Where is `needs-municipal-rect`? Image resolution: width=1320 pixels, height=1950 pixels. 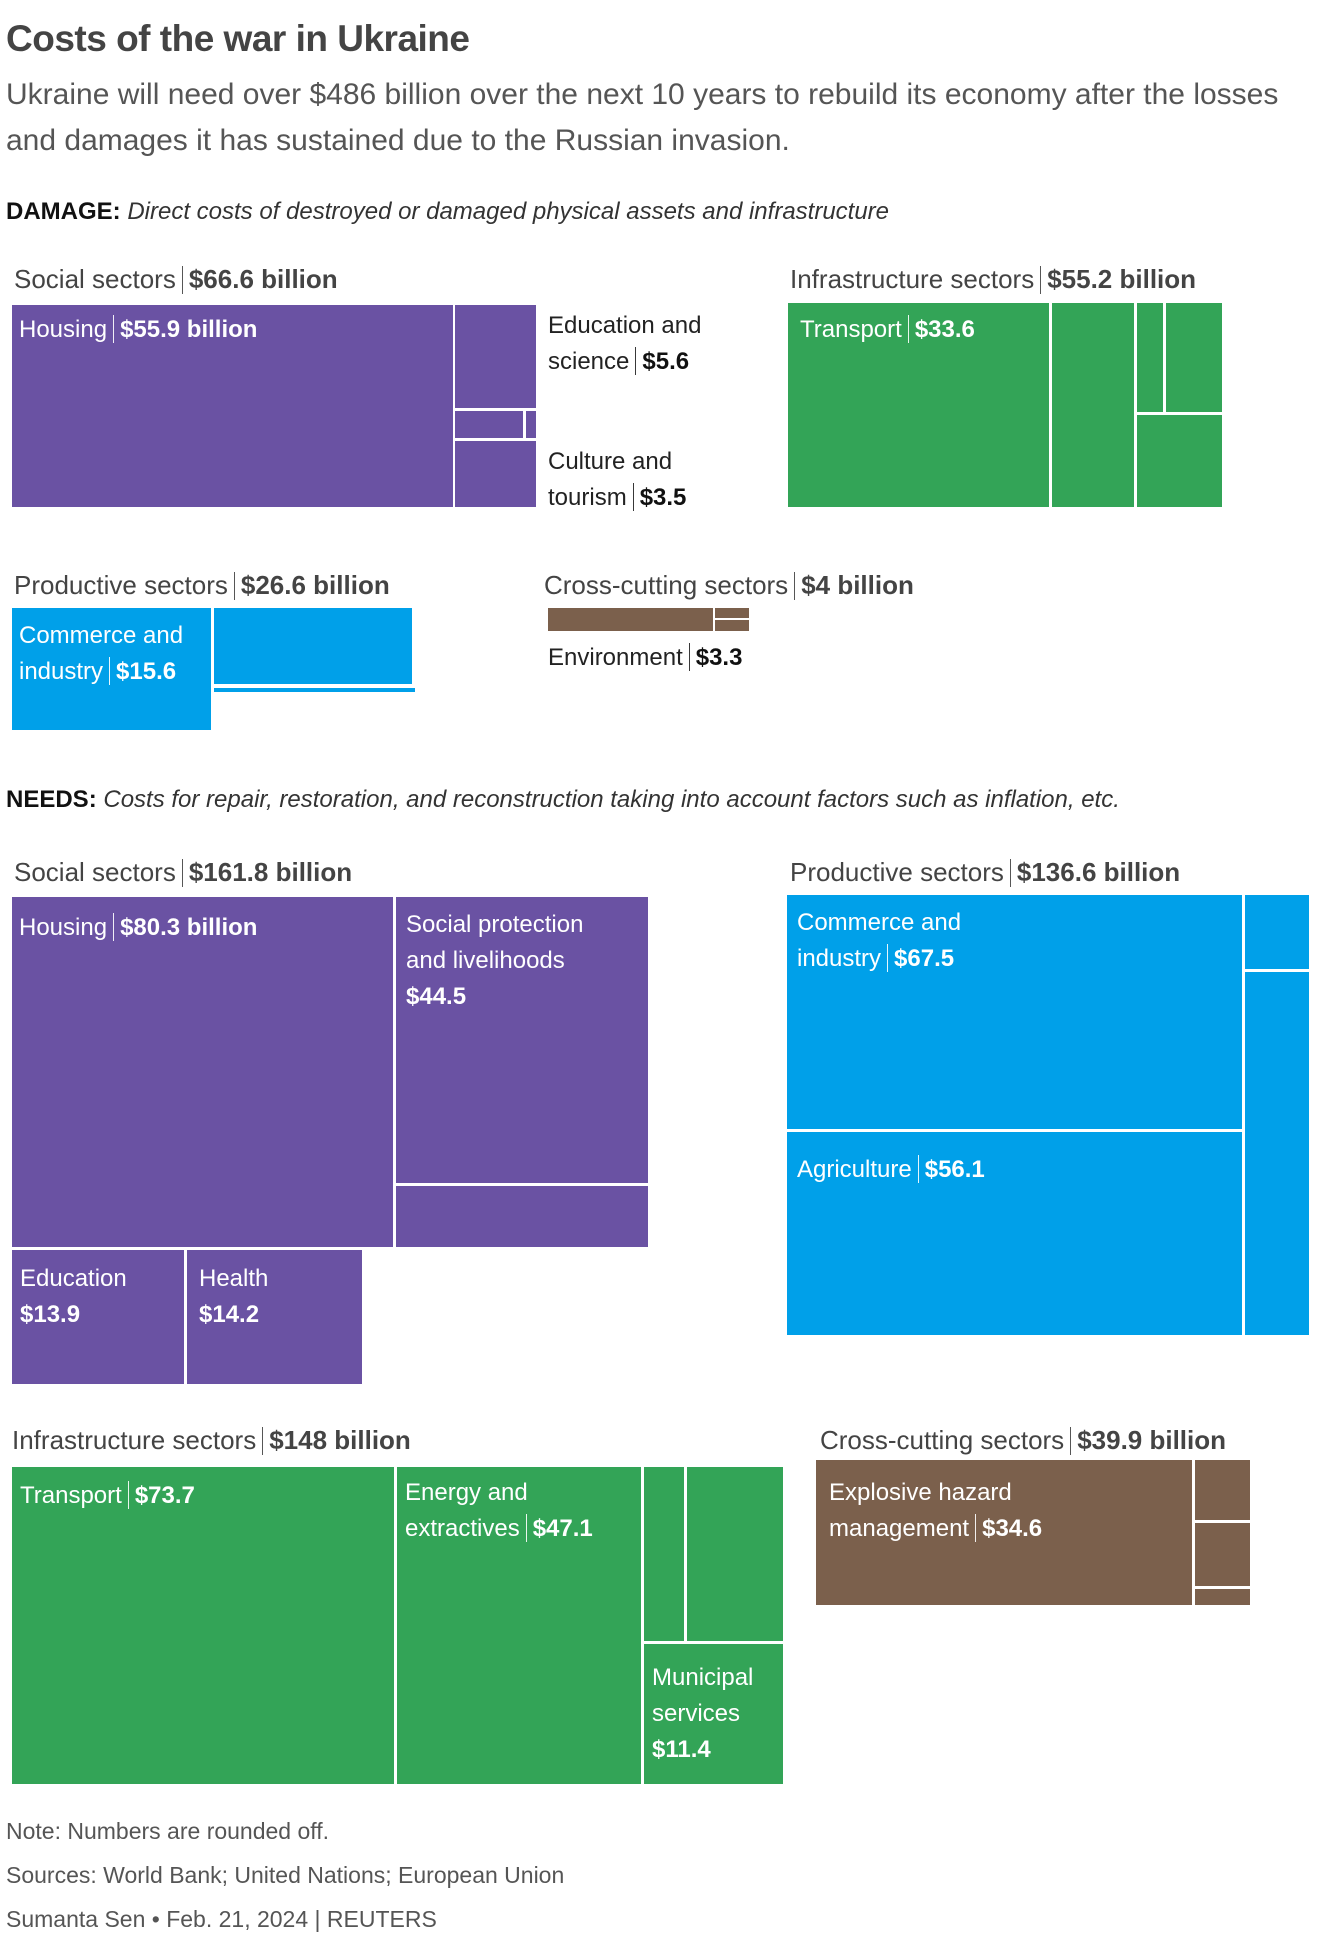
needs-municipal-rect is located at coordinates (713, 1714).